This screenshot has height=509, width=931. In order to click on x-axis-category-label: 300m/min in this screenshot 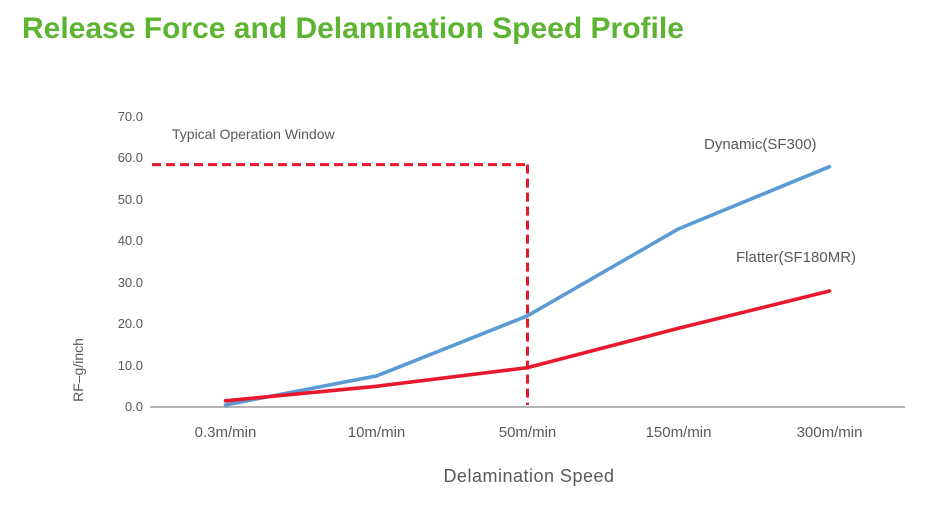, I will do `click(829, 432)`.